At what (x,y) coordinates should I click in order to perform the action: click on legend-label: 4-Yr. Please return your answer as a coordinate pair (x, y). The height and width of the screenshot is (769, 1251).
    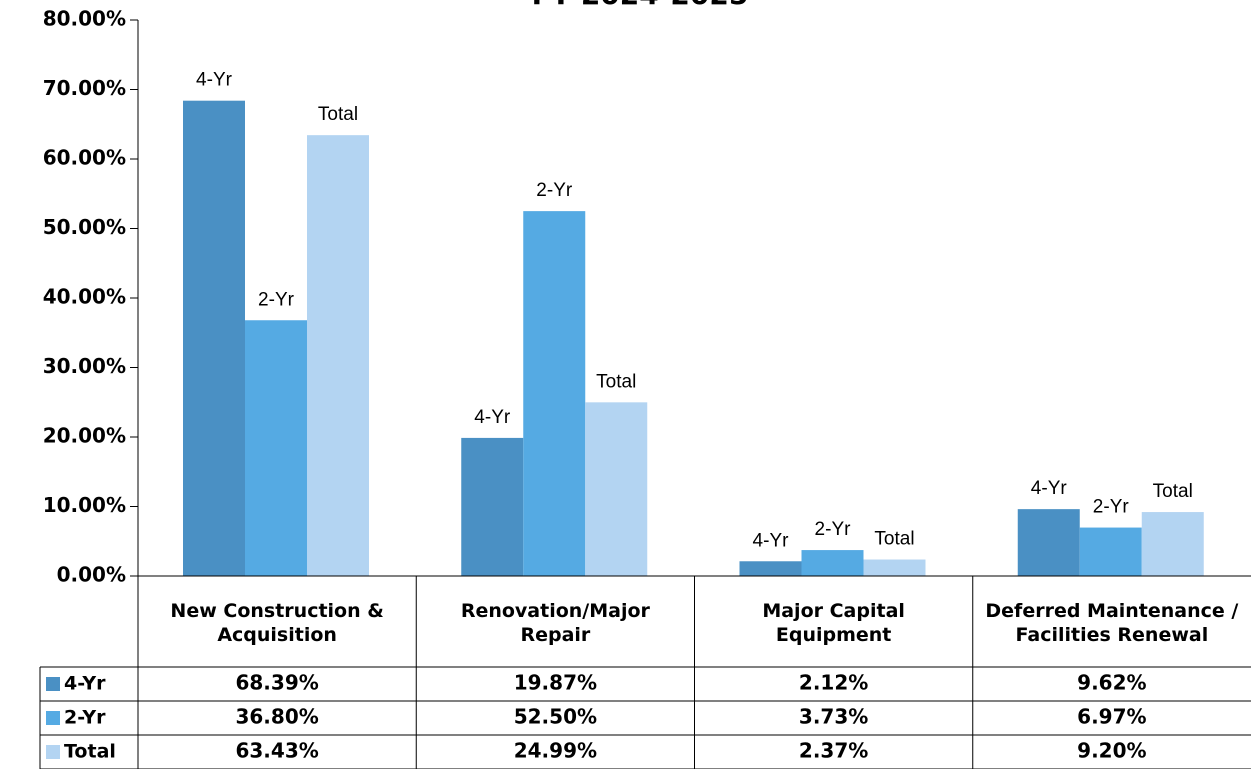
    Looking at the image, I should click on (85, 684).